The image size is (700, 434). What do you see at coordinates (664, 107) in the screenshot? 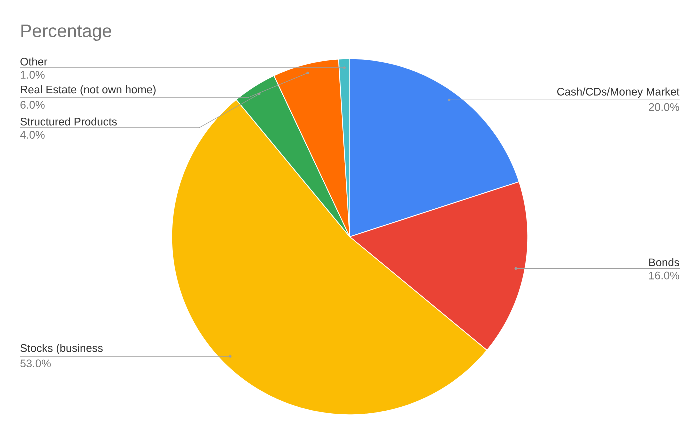
I see `data-label: 20.0%` at bounding box center [664, 107].